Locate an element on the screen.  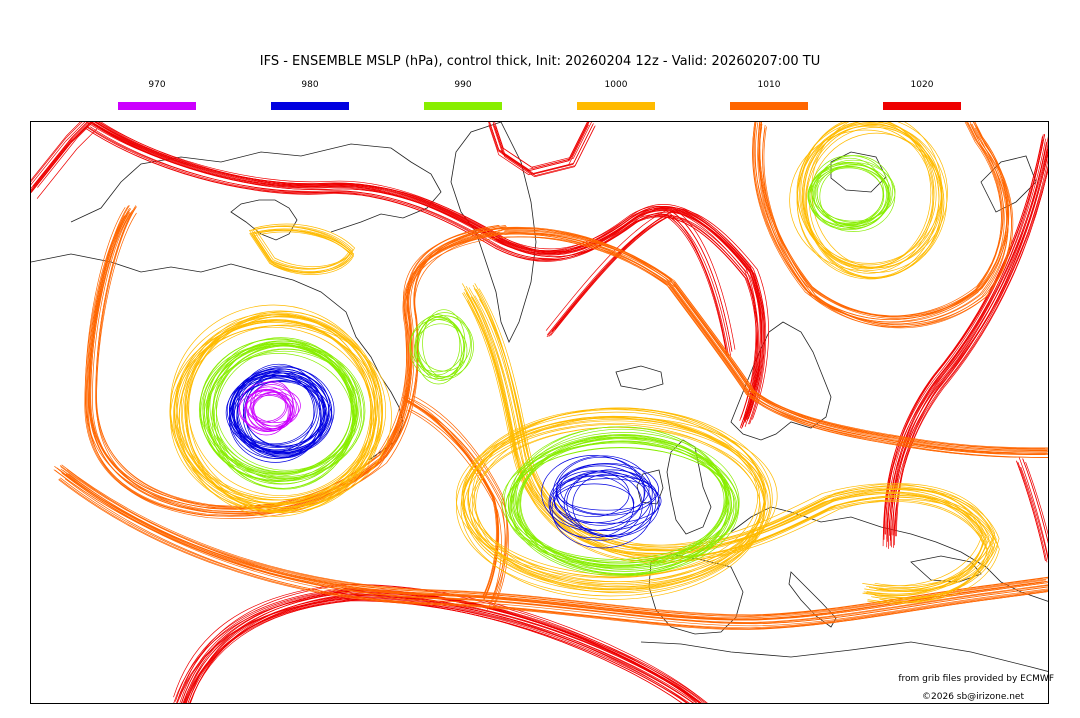
credit-copyright: ©2026 sb@irizone.net is located at coordinates (973, 697).